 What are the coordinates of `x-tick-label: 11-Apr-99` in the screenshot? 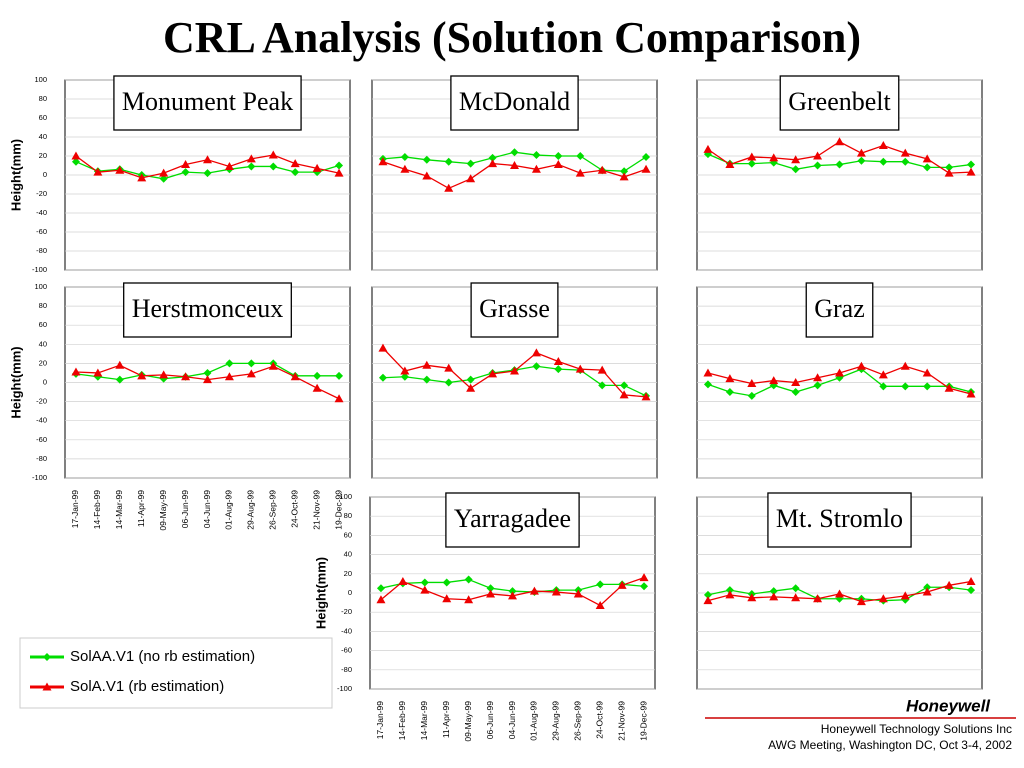 It's located at (446, 719).